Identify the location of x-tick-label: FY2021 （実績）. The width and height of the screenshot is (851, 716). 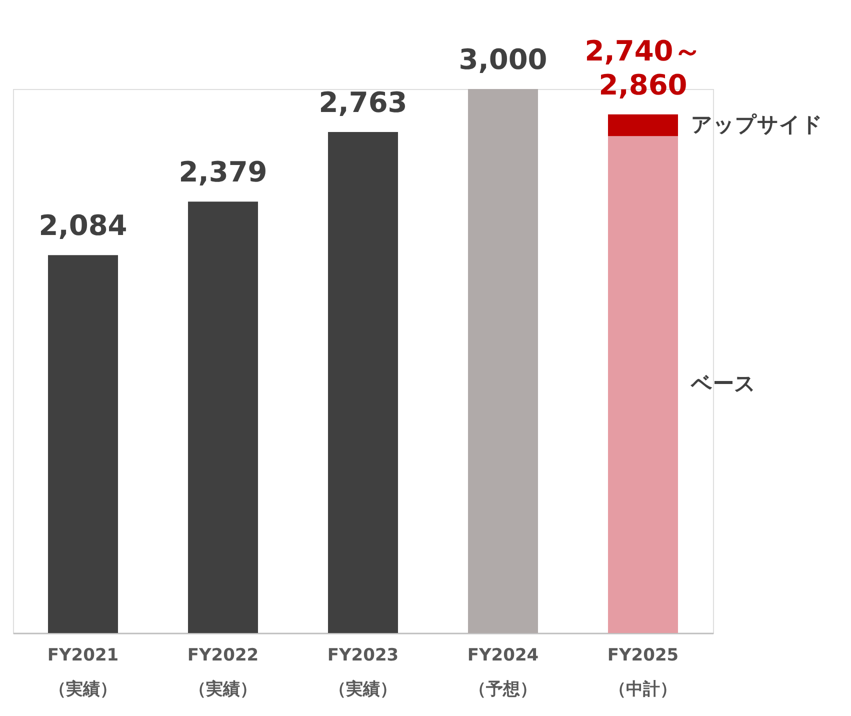
(83, 673).